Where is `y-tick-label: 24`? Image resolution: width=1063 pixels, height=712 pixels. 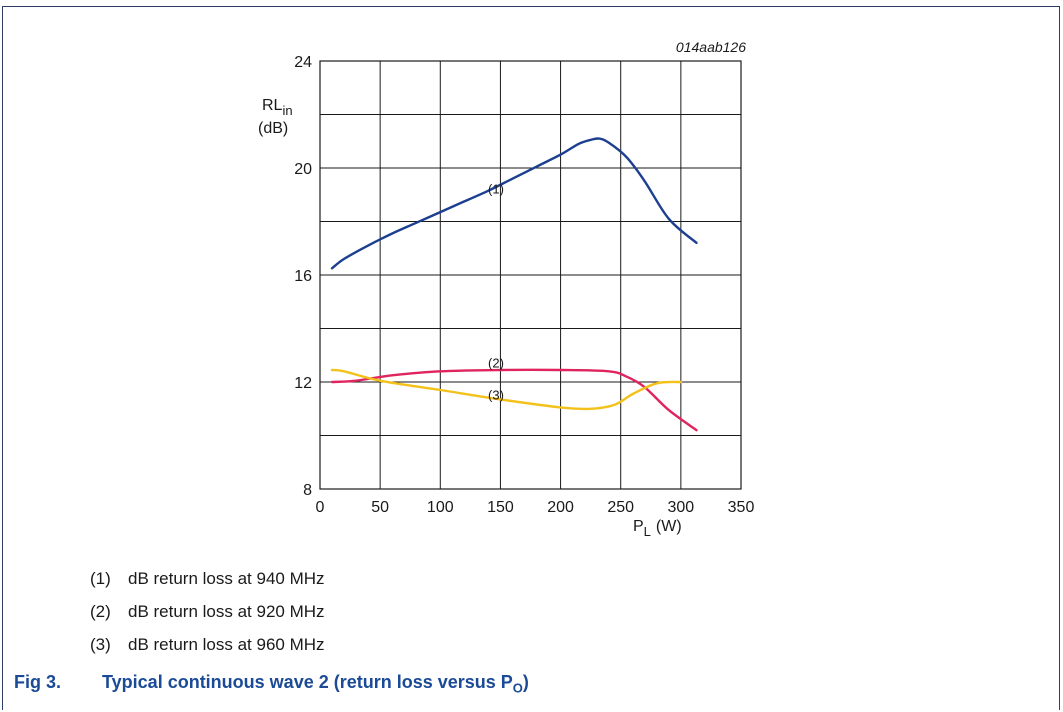
y-tick-label: 24 is located at coordinates (303, 62).